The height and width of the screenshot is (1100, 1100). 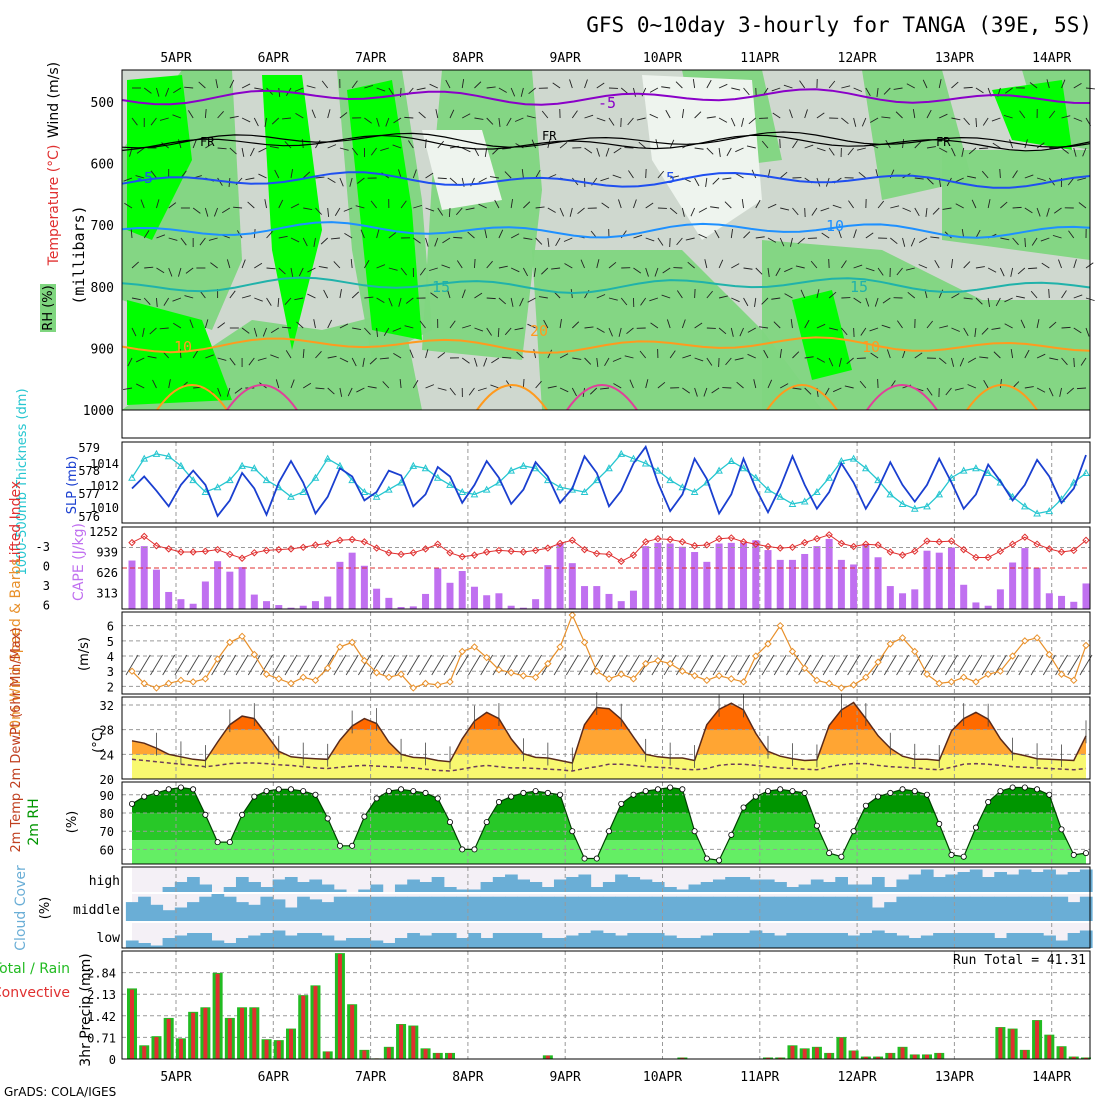 I want to click on slp-tick-label: 1010, so click(x=104, y=508).